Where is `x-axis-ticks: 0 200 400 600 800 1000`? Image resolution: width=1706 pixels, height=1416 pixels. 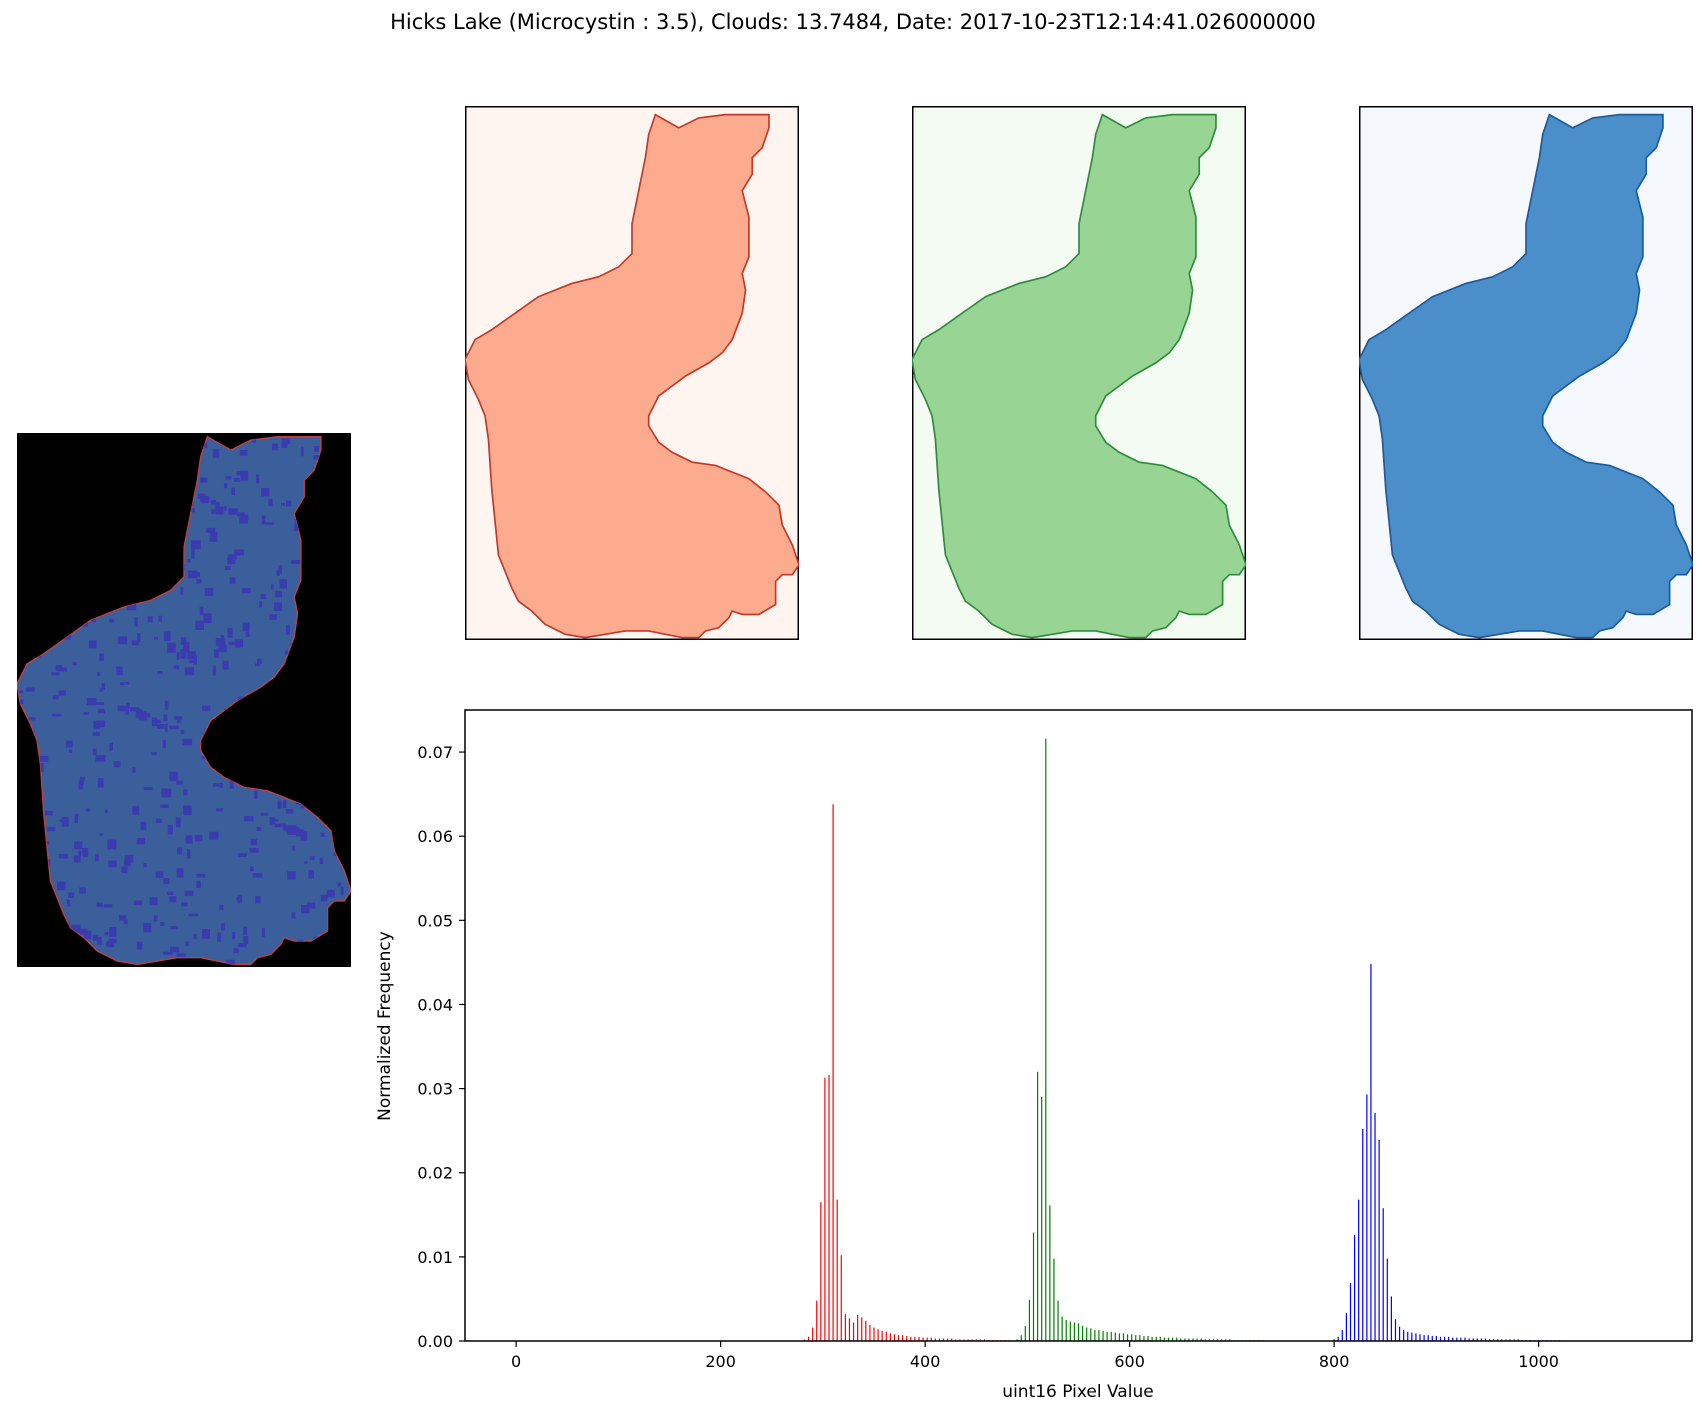
x-axis-ticks: 0 200 400 600 800 1000 is located at coordinates (1035, 1356).